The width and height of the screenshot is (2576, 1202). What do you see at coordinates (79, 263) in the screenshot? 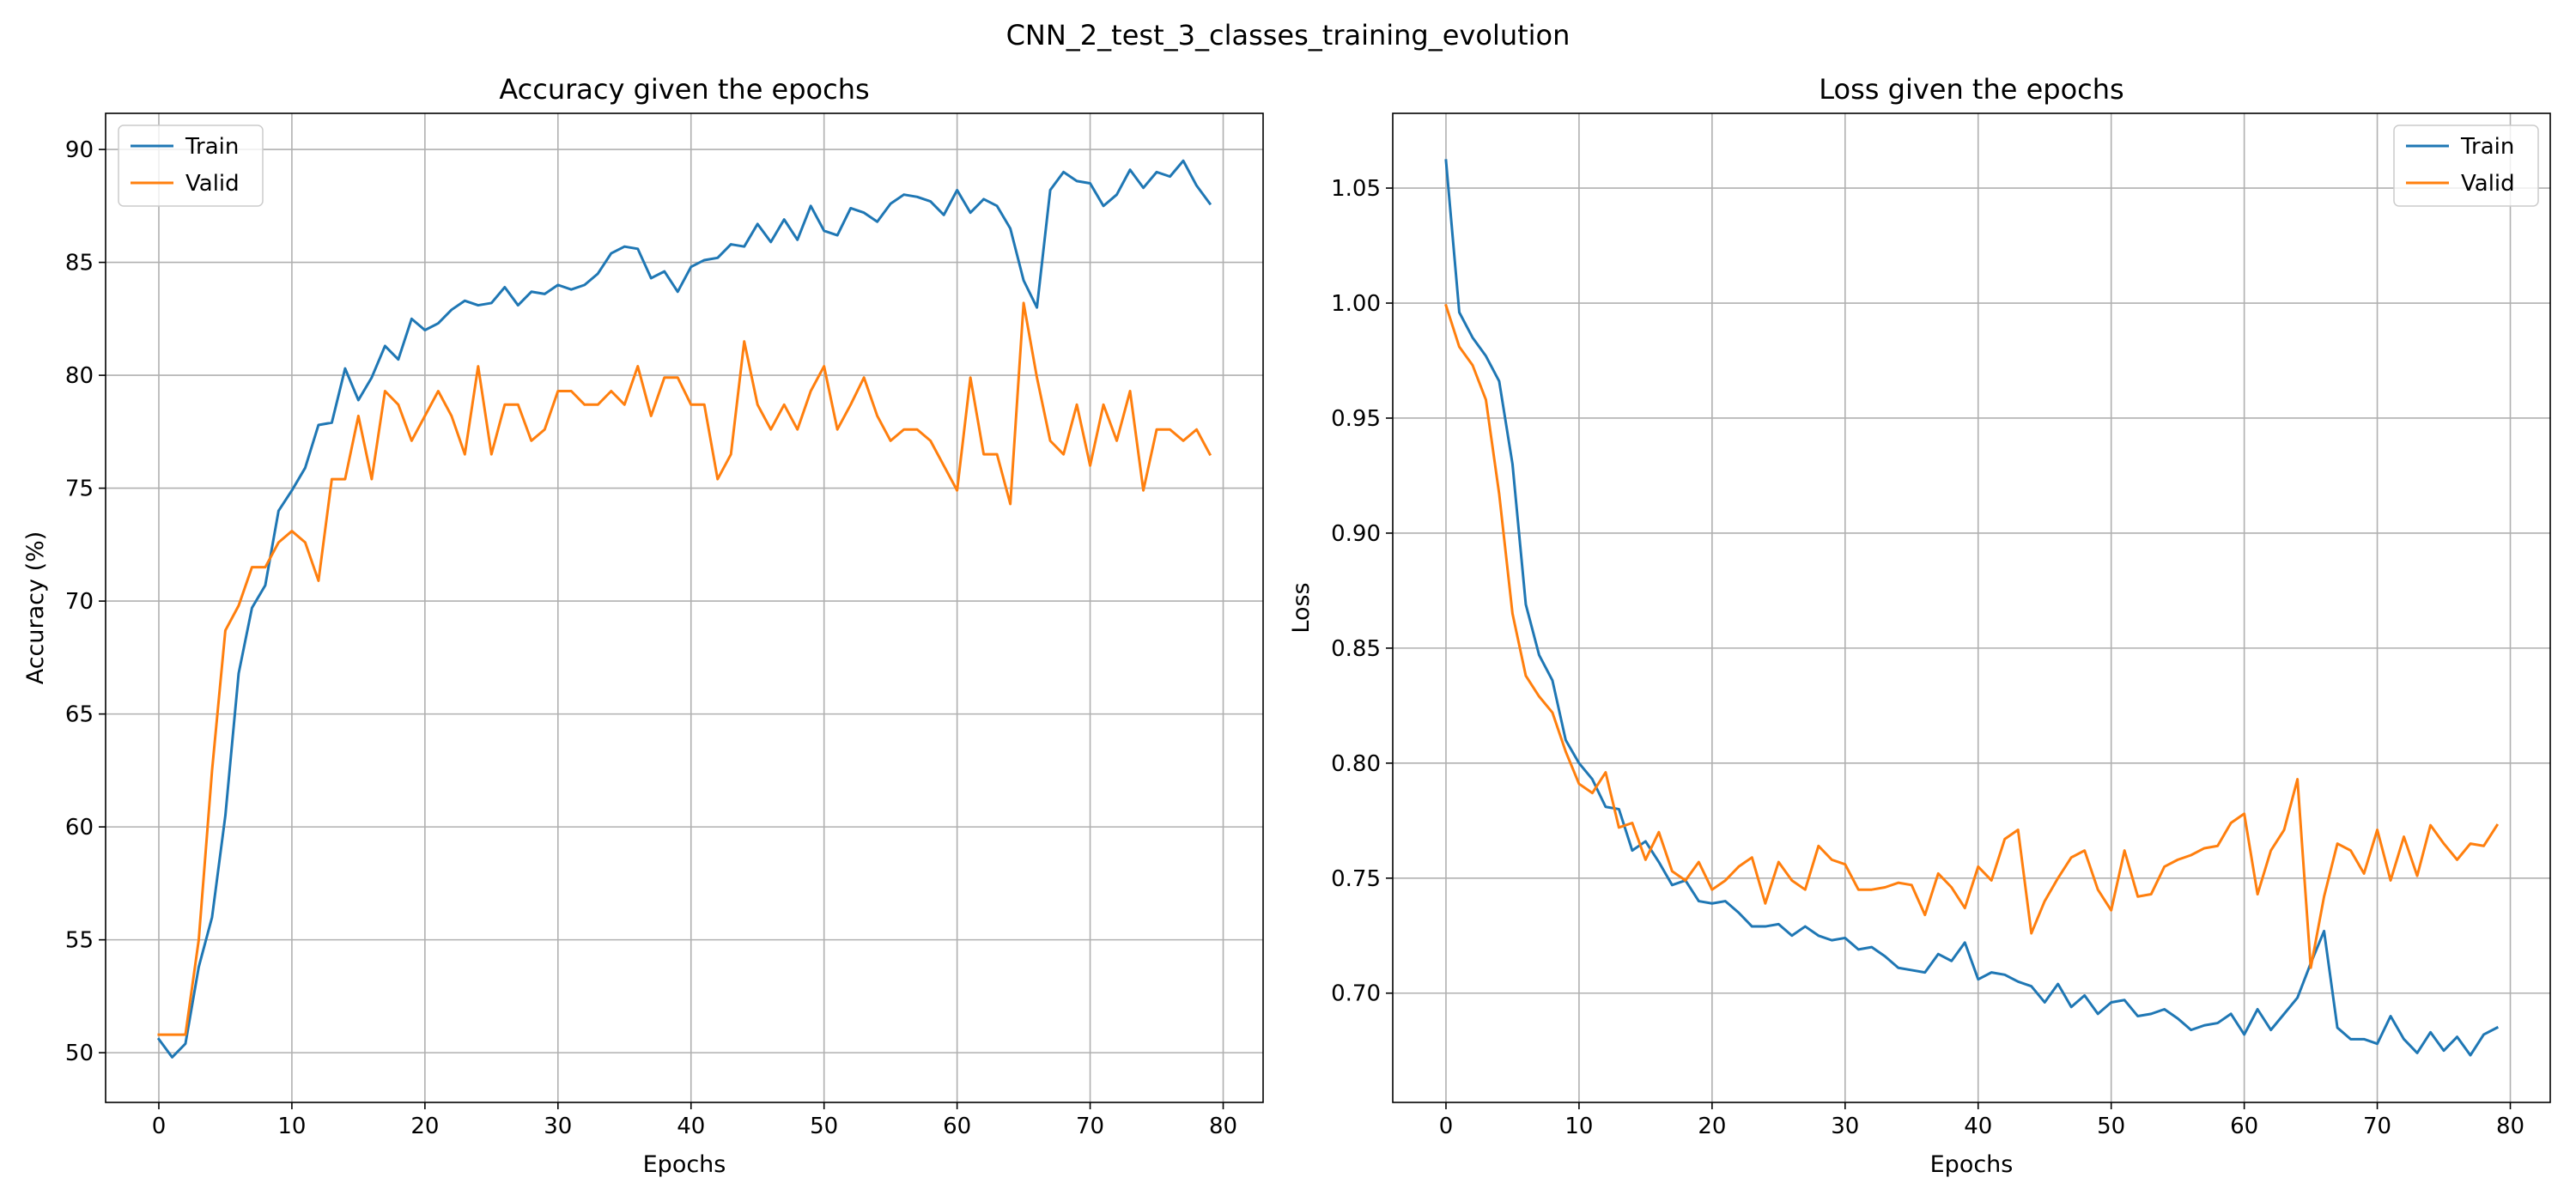
I see `y-tick-label: 85` at bounding box center [79, 263].